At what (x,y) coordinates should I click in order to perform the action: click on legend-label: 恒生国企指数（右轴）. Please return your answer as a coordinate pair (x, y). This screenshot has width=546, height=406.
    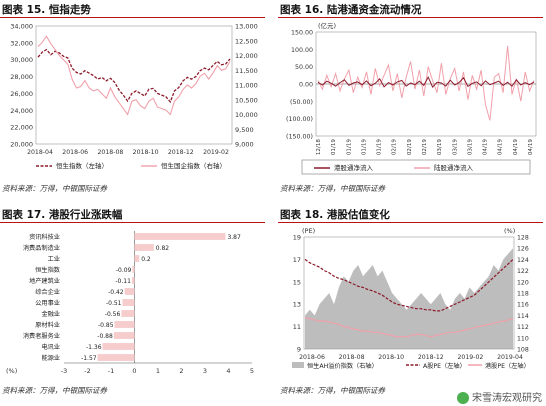
    Looking at the image, I should click on (193, 165).